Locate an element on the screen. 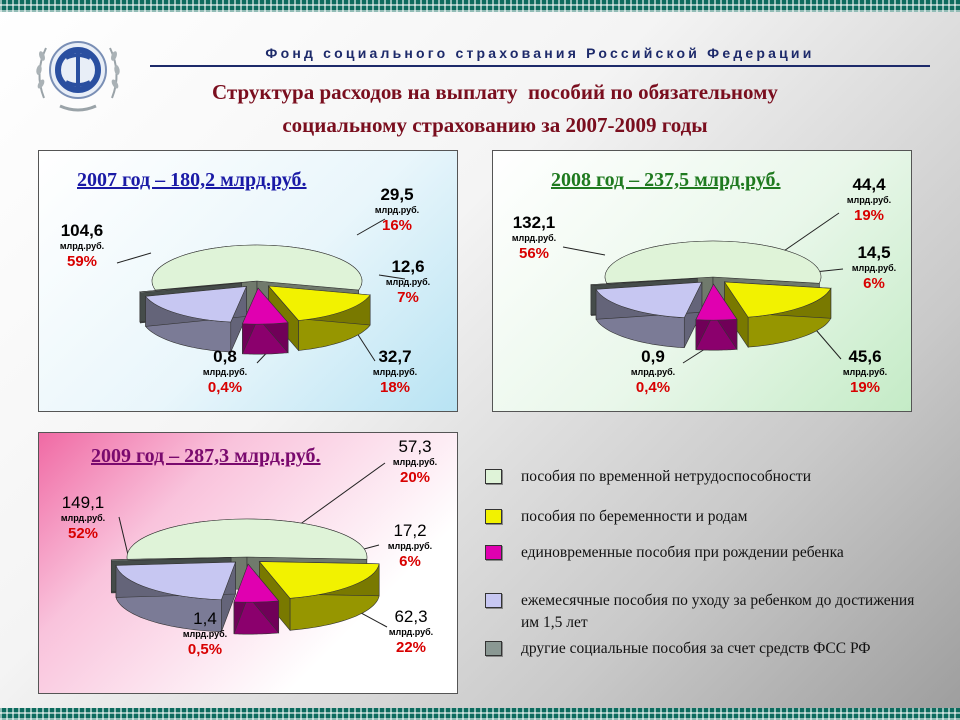  label-2008-child-care: 45,6 млрд.руб. 19% is located at coordinates (865, 371).